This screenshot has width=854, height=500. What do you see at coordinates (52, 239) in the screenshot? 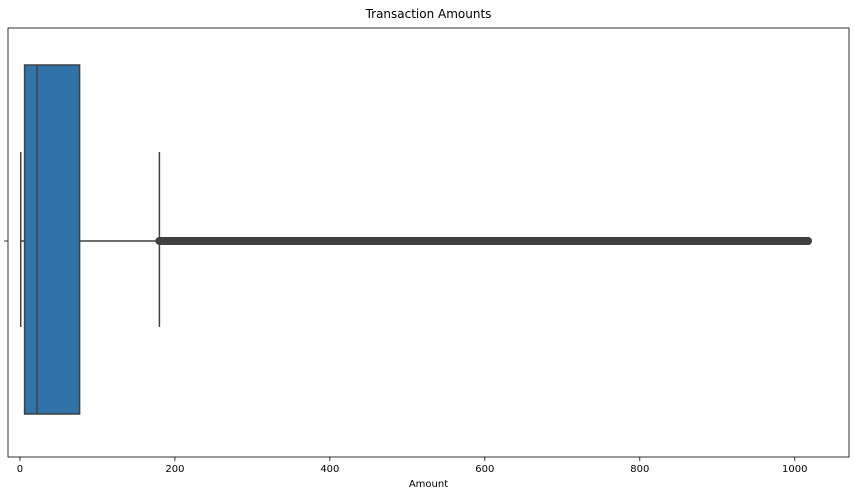
I see `iqr-box` at bounding box center [52, 239].